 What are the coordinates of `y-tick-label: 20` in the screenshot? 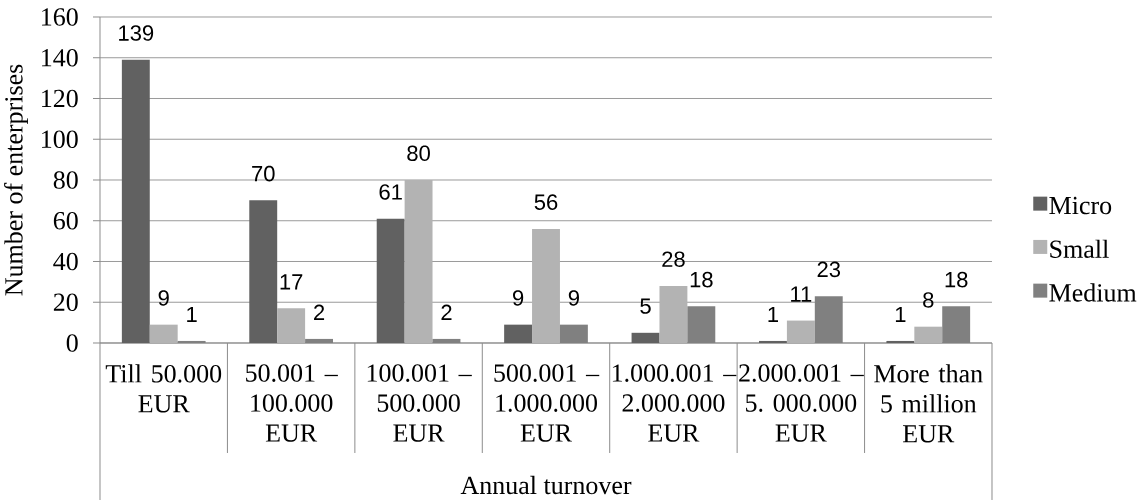 It's located at (65, 302).